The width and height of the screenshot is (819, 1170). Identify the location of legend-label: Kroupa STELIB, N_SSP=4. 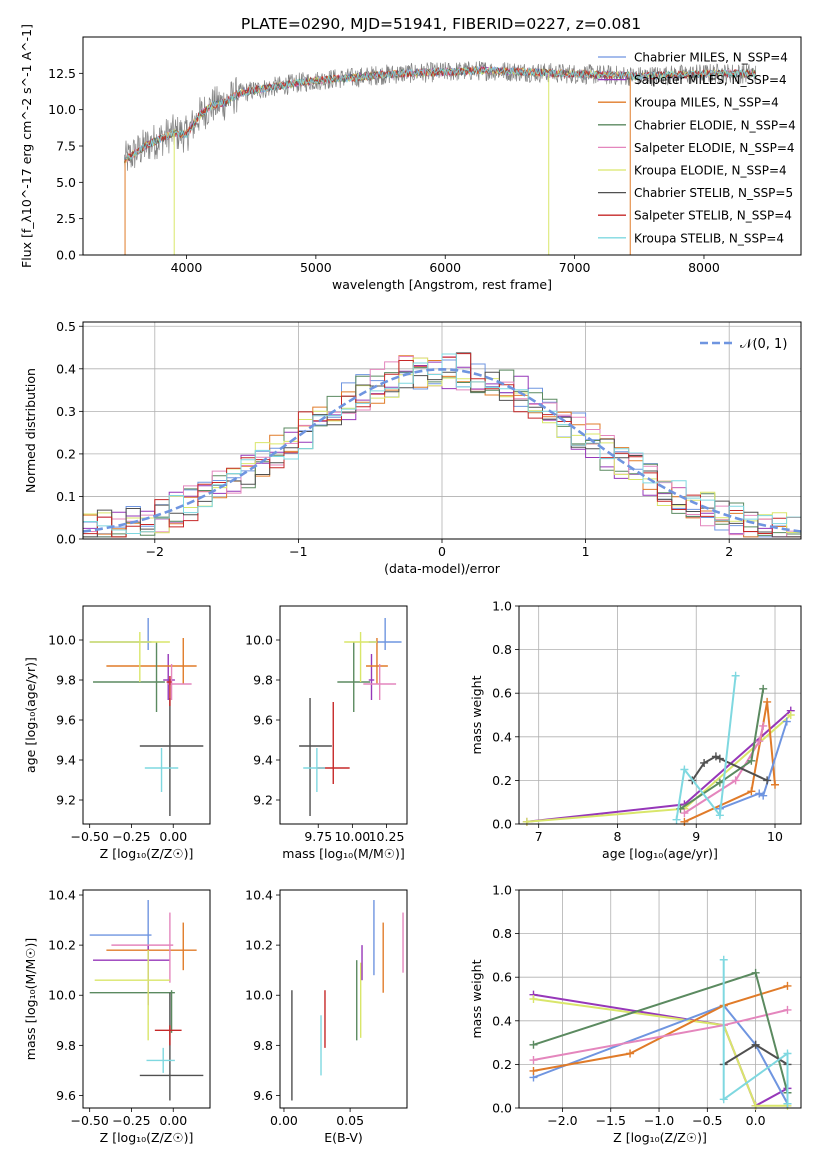
(709, 238).